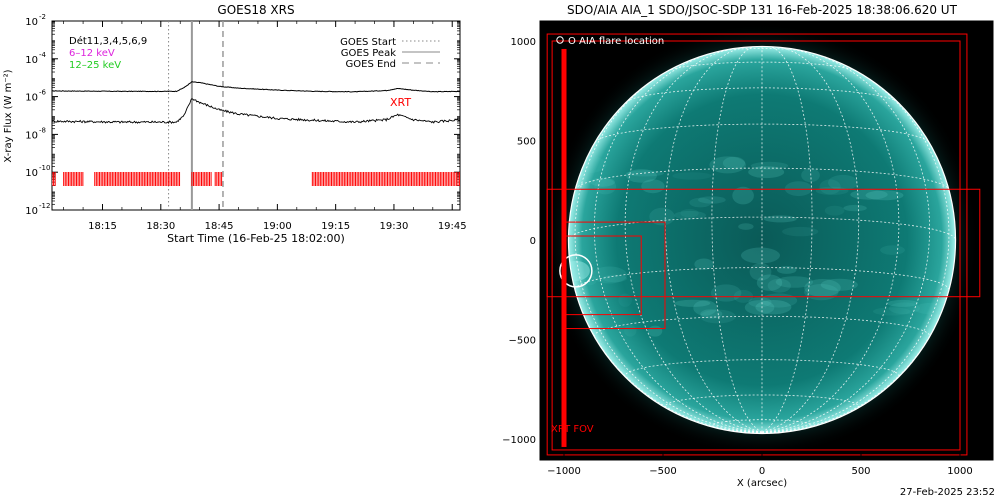 This screenshot has height=500, width=1000. I want to click on fov-box, so click(763, 243).